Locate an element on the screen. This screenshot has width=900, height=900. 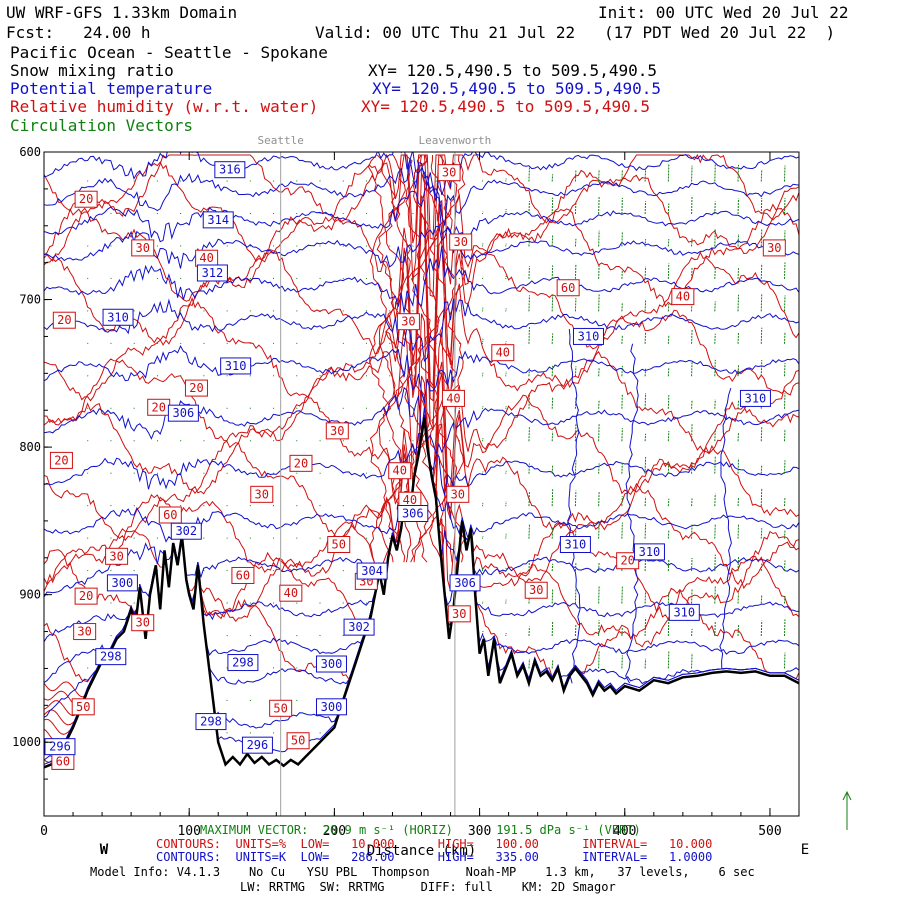
rh-label-text: 50 is located at coordinates (83, 707).